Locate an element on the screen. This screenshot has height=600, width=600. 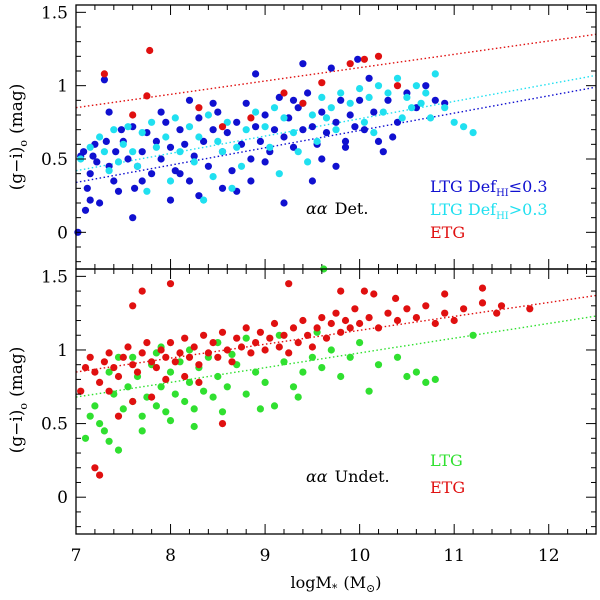
bottom-annotation: αα Undet. is located at coordinates (348, 476).